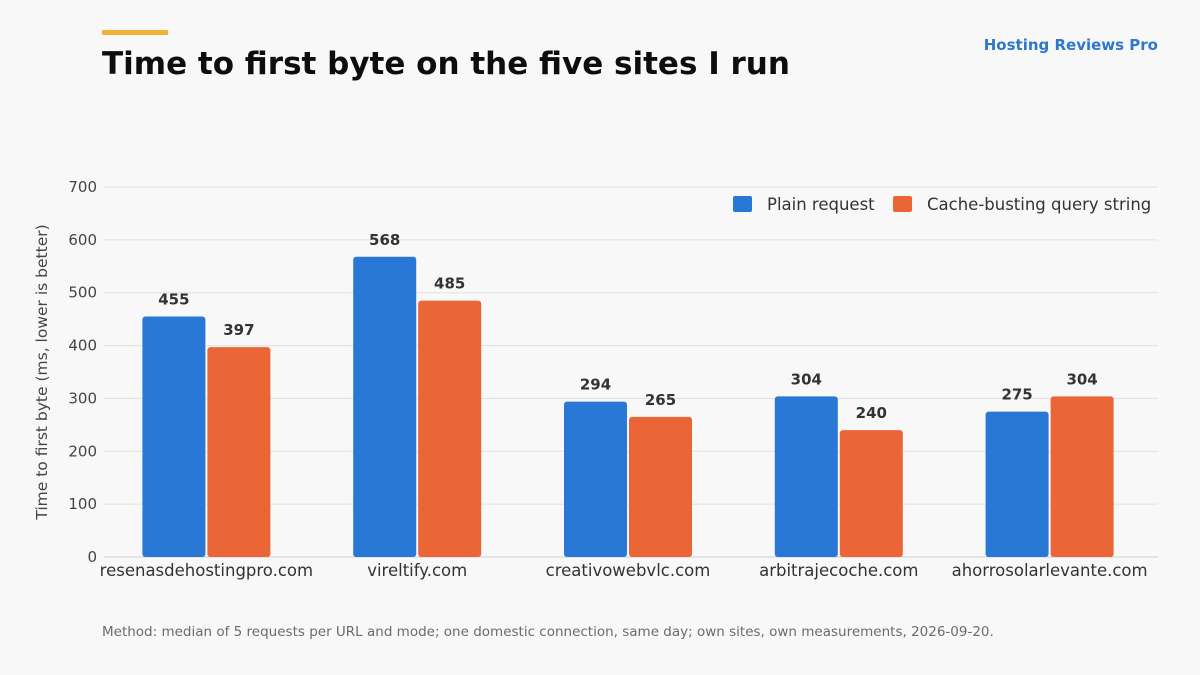  Describe the element at coordinates (449, 284) in the screenshot. I see `data-label: 485` at that location.